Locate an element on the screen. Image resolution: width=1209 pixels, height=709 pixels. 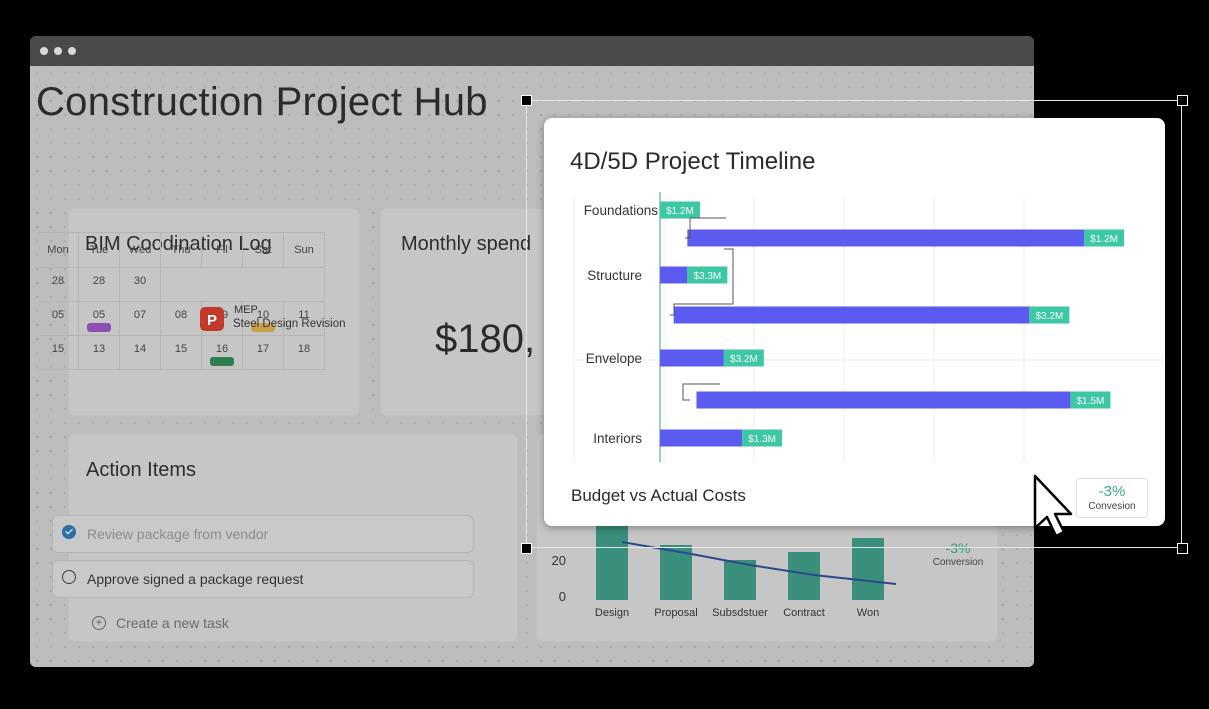
weekday-header: Mon is located at coordinates (58, 250).